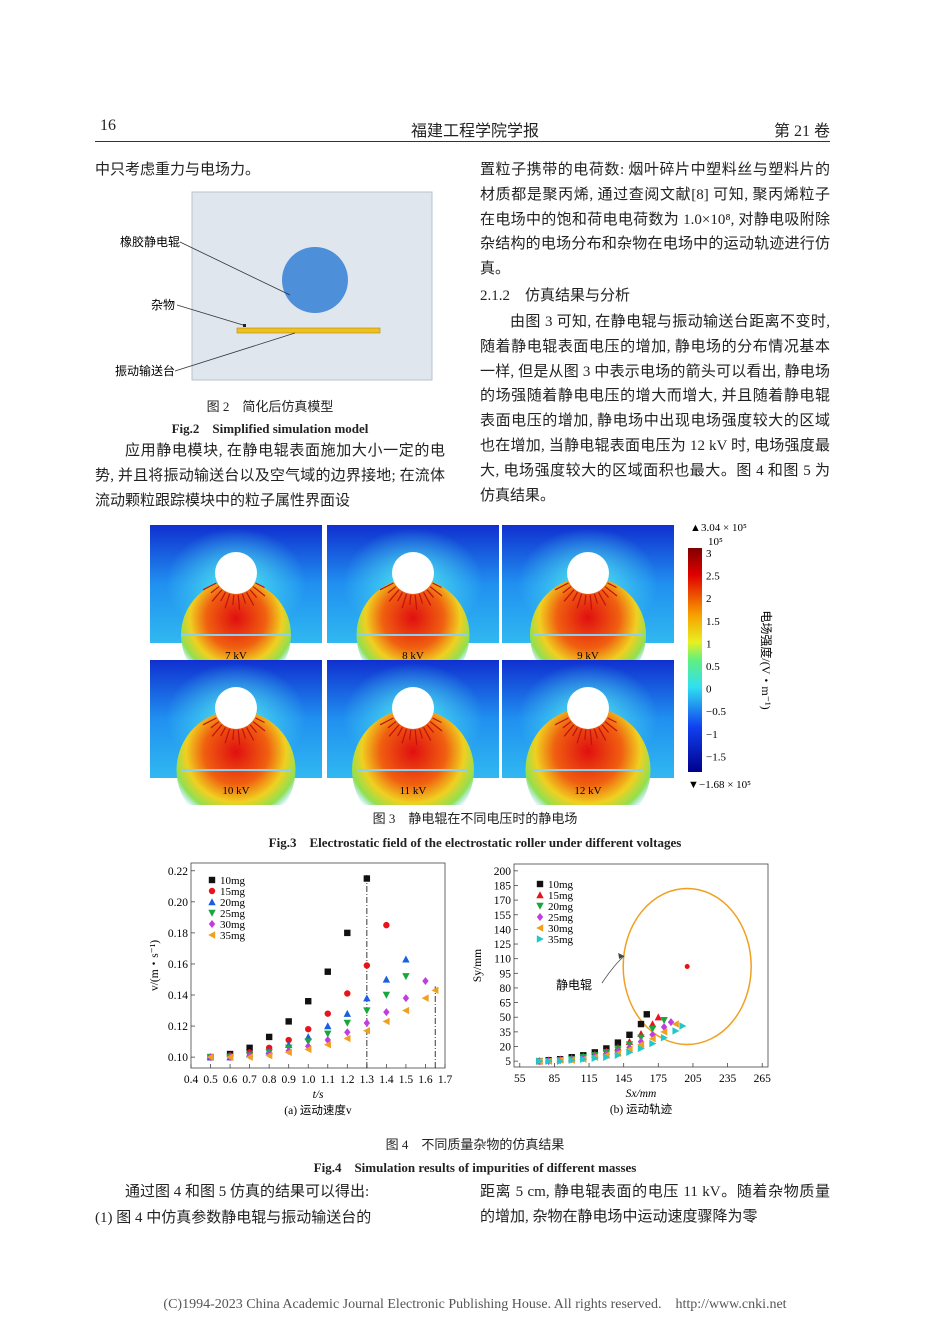 The image size is (950, 1344). Describe the element at coordinates (506, 1018) in the screenshot. I see `y-tick-label: 50` at that location.